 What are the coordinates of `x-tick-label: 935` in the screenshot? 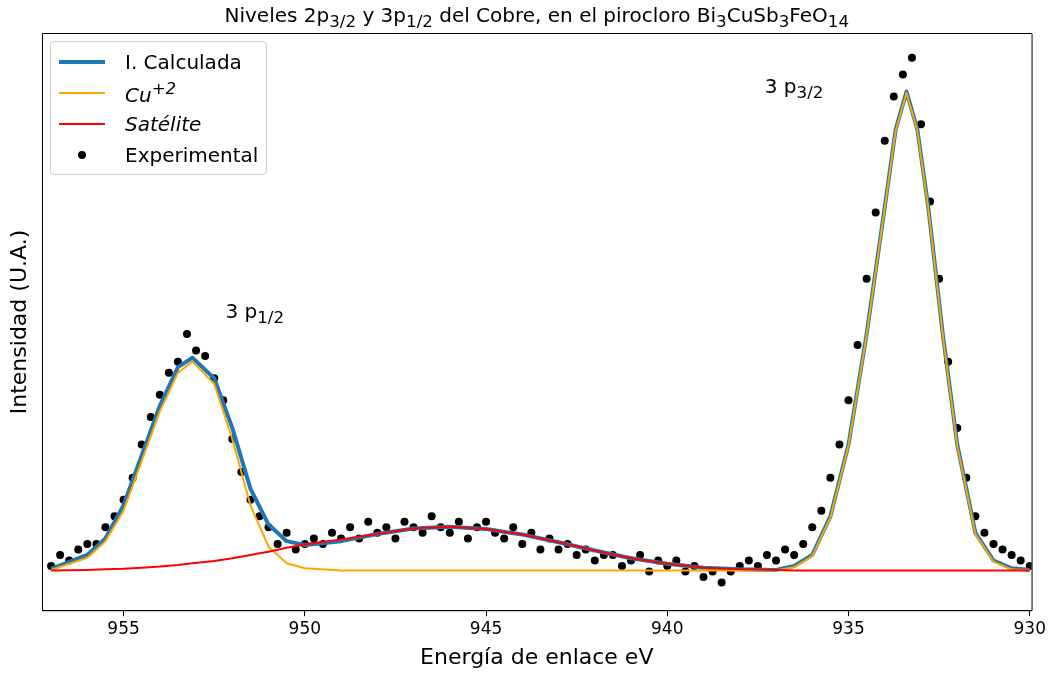 It's located at (848, 627).